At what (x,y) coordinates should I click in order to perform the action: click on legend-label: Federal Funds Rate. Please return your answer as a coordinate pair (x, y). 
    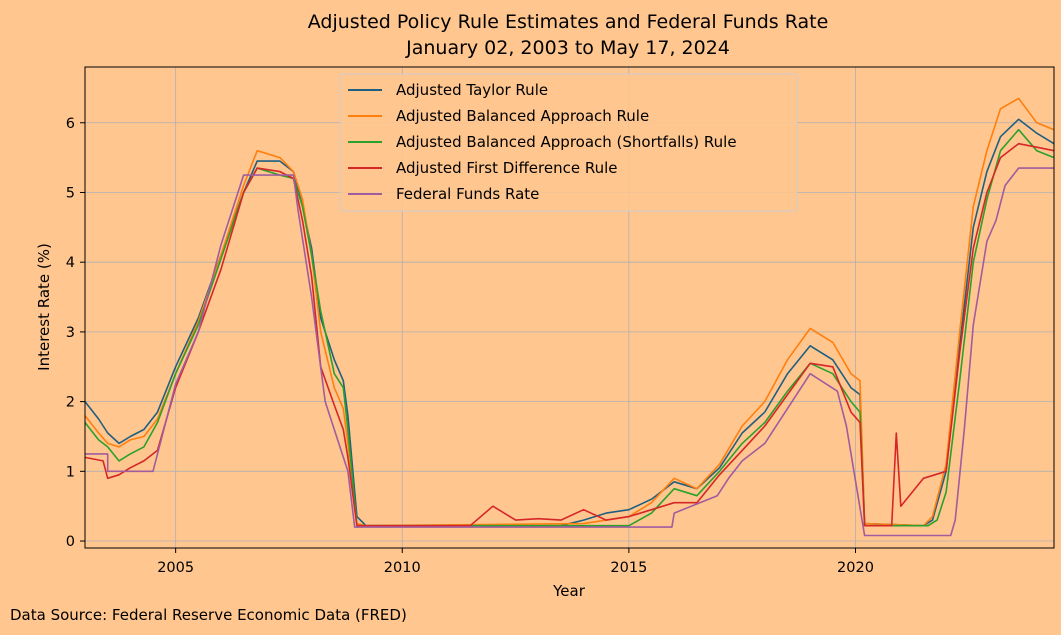
    Looking at the image, I should click on (467, 194).